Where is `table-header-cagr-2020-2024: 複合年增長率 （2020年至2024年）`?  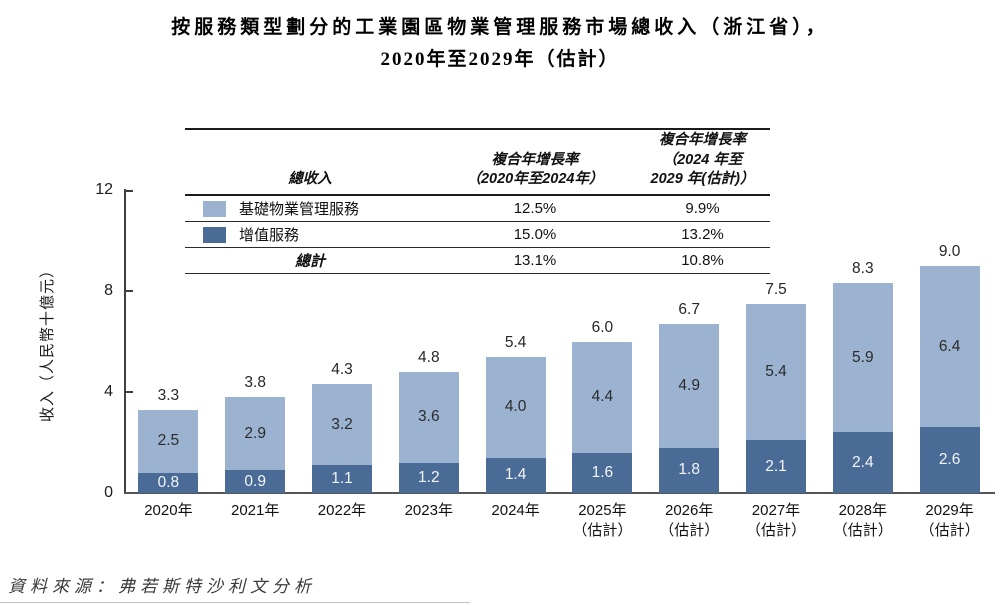 table-header-cagr-2020-2024: 複合年增長率 （2020年至2024年） is located at coordinates (535, 169).